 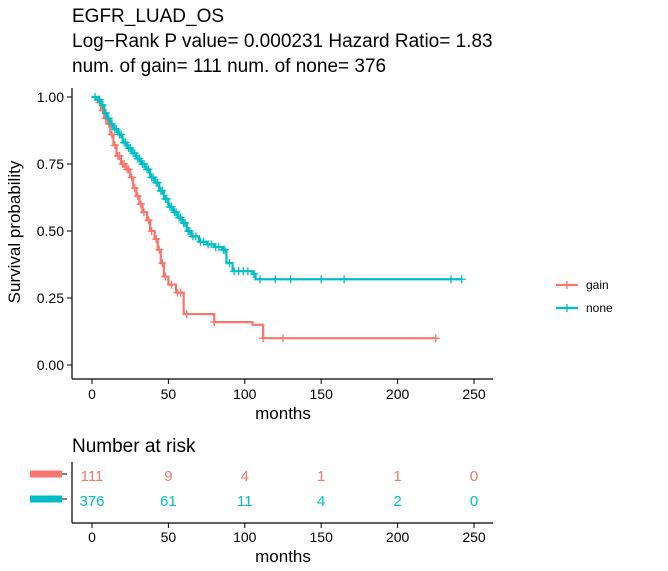 I want to click on risk-count-none: 2, so click(x=397, y=501).